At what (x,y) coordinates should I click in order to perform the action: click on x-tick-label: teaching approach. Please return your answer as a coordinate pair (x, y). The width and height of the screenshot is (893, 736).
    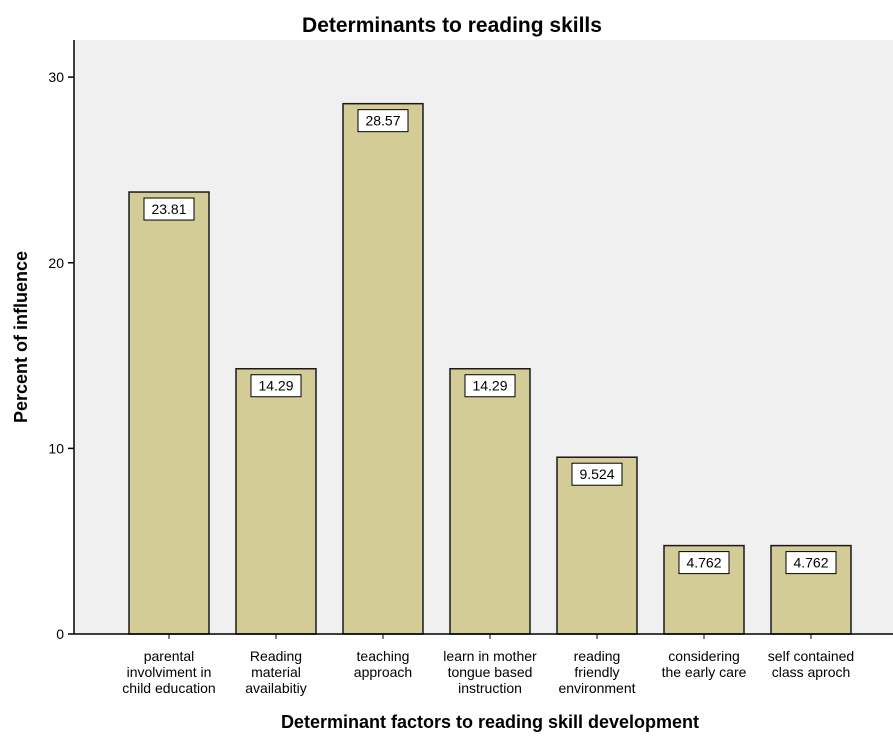
    Looking at the image, I should click on (383, 664).